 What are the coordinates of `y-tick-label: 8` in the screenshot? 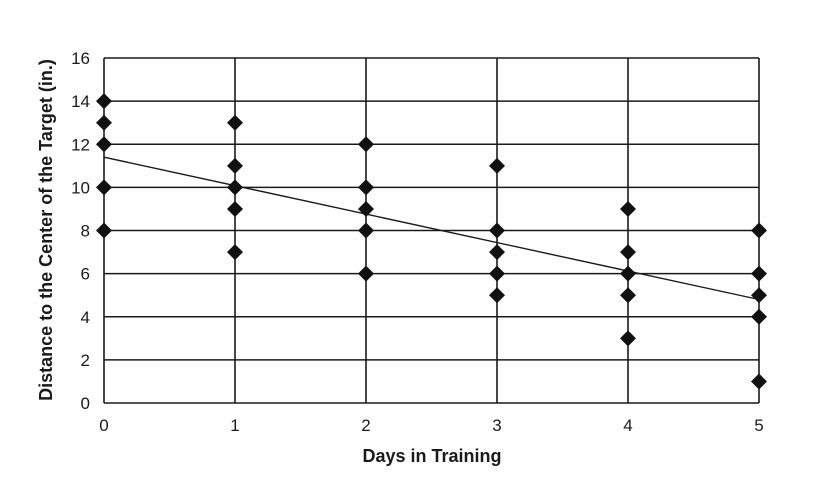 It's located at (85, 231).